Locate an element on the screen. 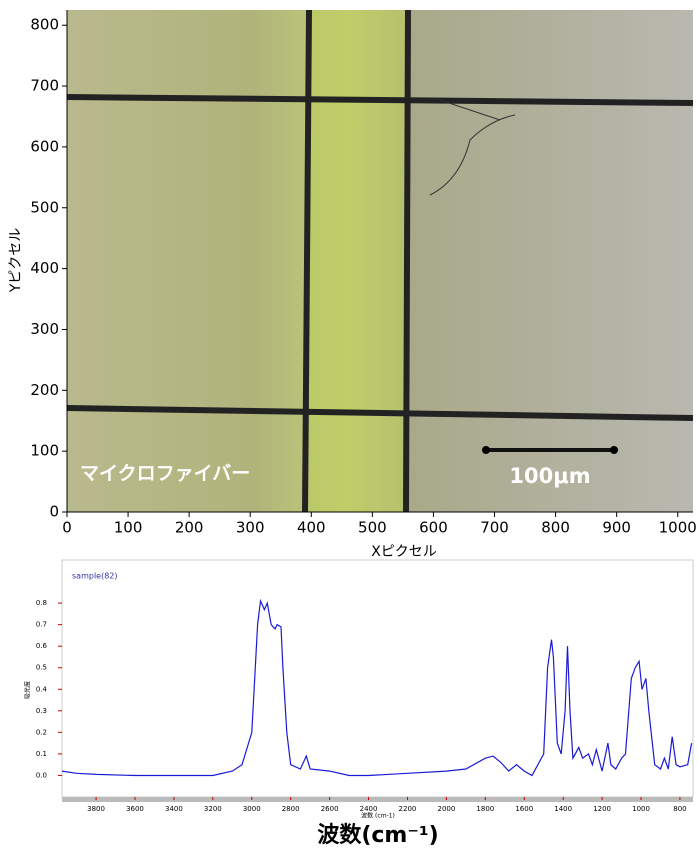 The image size is (699, 854). x-tick-label: 1800 is located at coordinates (485, 809).